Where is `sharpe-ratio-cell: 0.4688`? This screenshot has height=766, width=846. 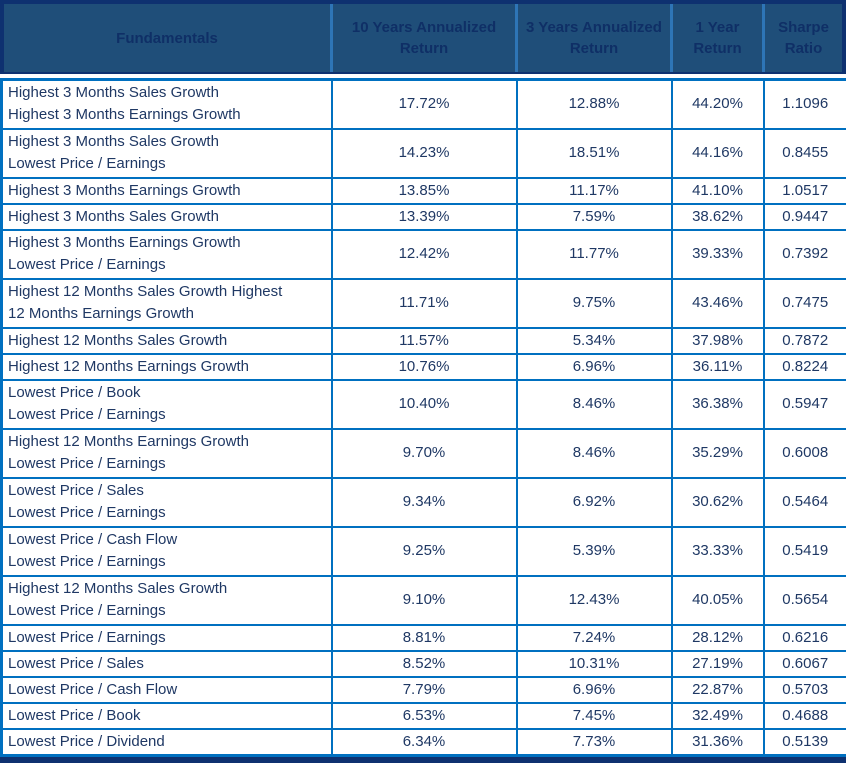
sharpe-ratio-cell: 0.4688 is located at coordinates (804, 715).